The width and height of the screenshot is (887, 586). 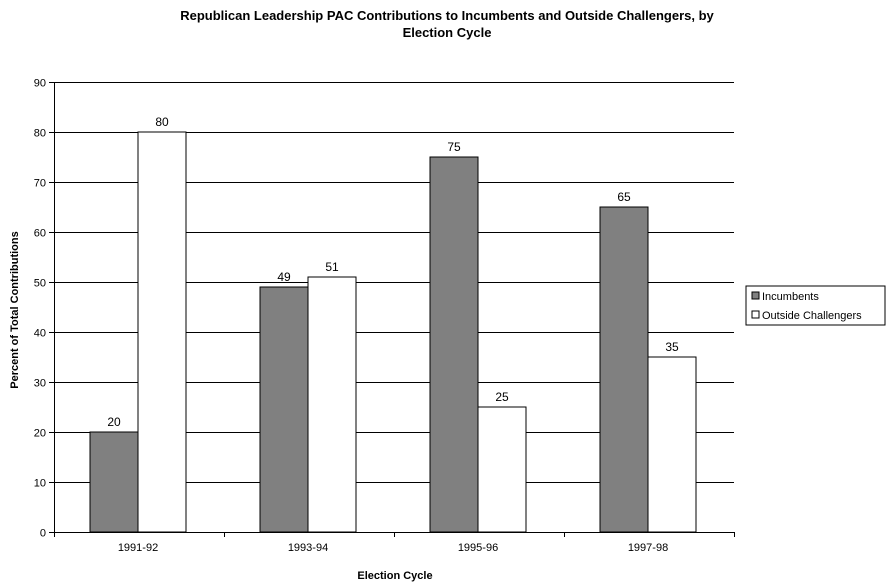 I want to click on x-tick-label-1997-98: 1997-98, so click(x=648, y=548).